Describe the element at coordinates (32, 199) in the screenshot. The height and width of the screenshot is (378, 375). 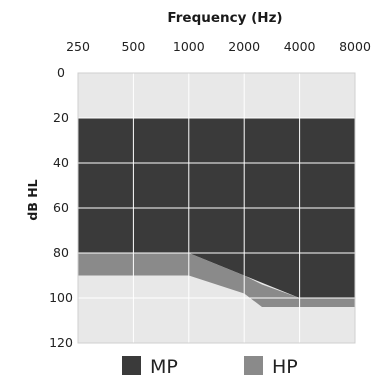
I see `y-axis-label: dB HL` at that location.